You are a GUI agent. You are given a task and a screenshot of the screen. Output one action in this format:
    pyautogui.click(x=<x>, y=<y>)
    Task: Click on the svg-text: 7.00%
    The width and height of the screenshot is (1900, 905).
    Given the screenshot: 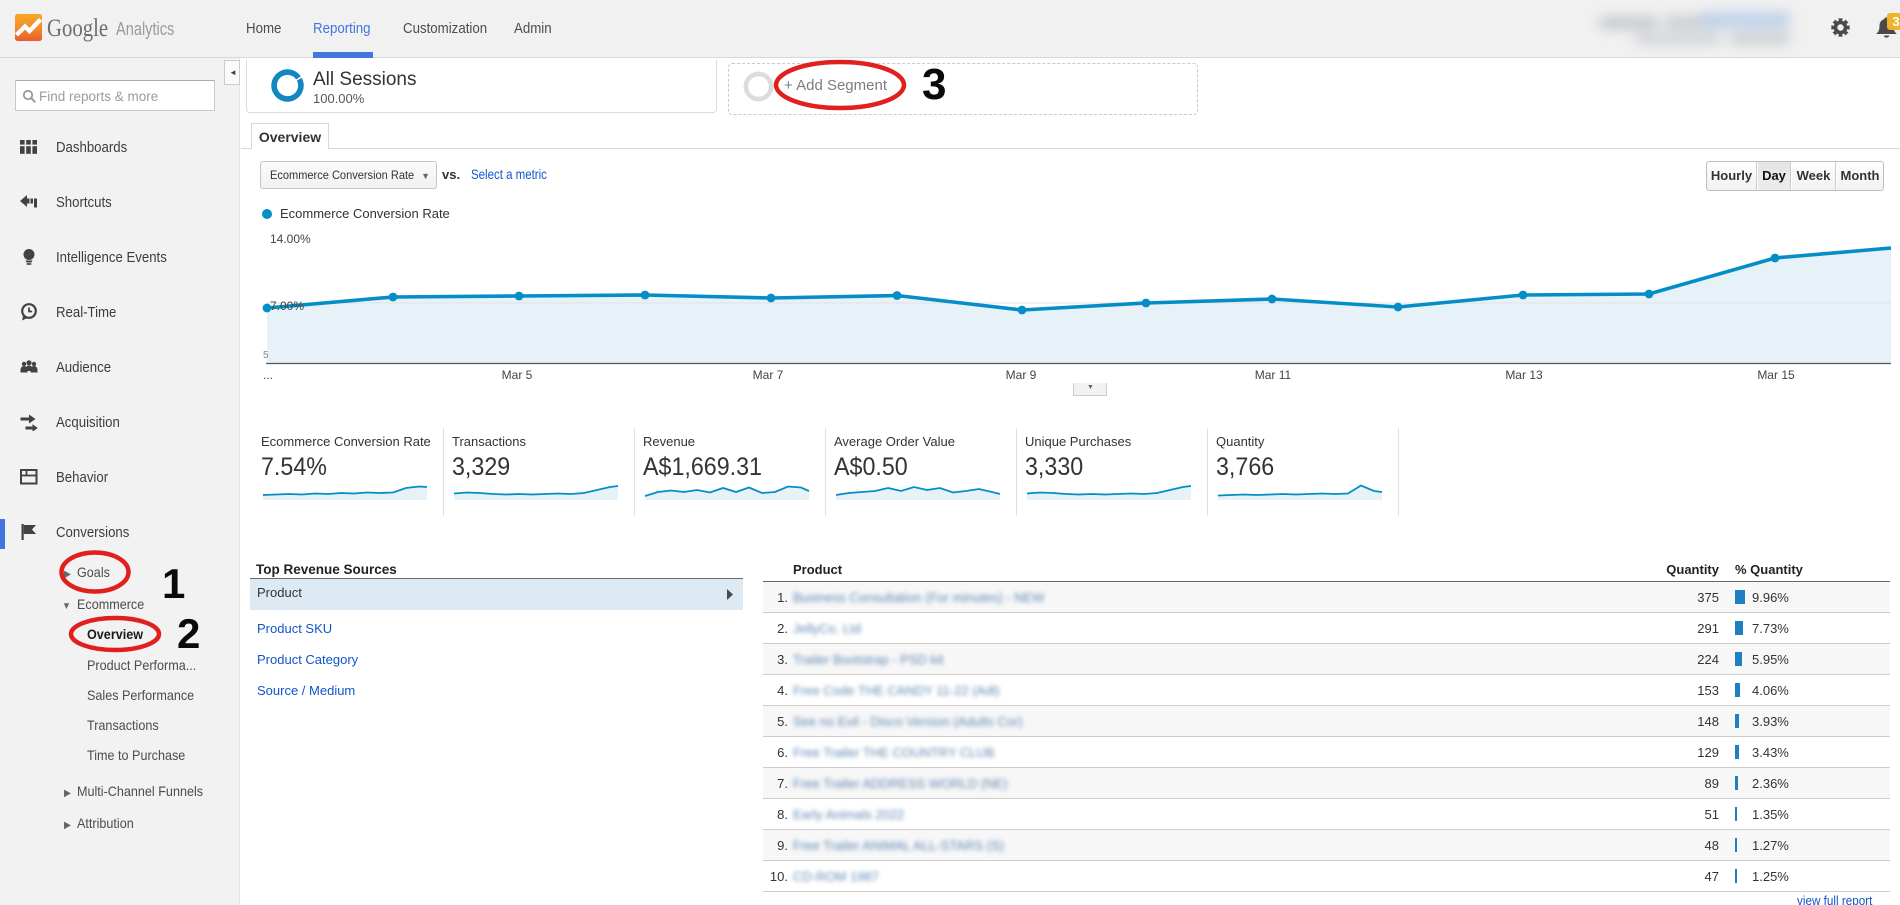 What is the action you would take?
    pyautogui.click(x=287, y=306)
    